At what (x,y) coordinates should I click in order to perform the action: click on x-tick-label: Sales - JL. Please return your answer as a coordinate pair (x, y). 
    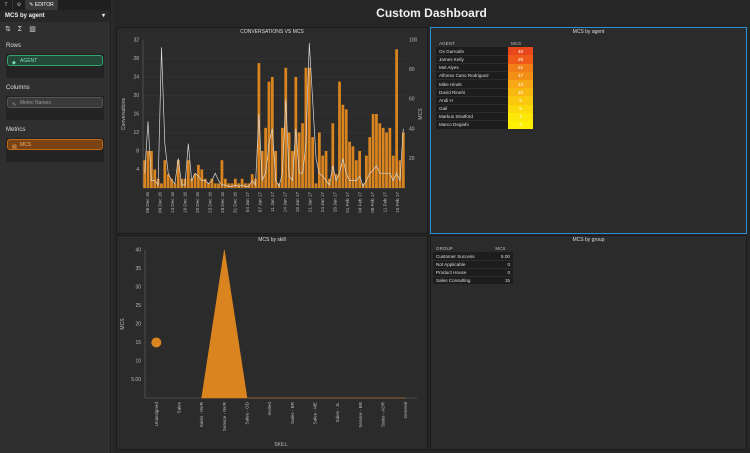
    Looking at the image, I should click on (337, 412).